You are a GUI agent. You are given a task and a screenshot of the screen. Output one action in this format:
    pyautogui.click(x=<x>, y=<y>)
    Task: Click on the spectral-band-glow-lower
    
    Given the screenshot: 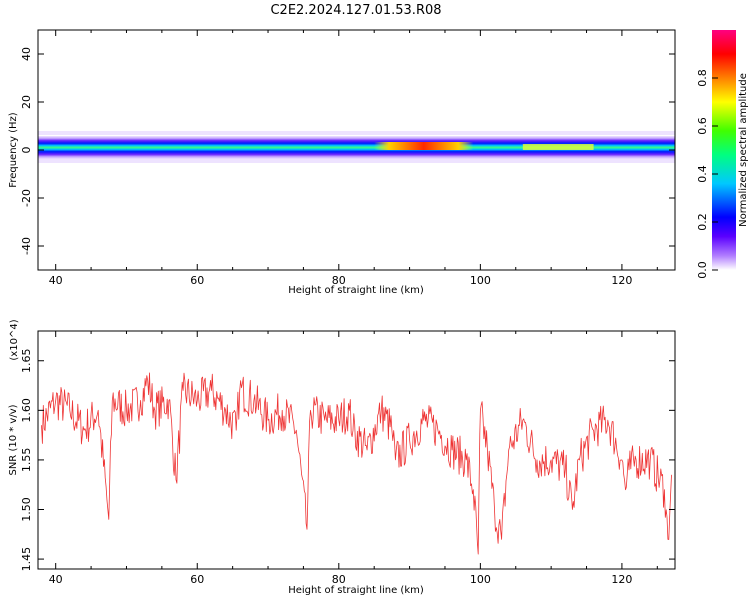 What is the action you would take?
    pyautogui.click(x=356, y=161)
    